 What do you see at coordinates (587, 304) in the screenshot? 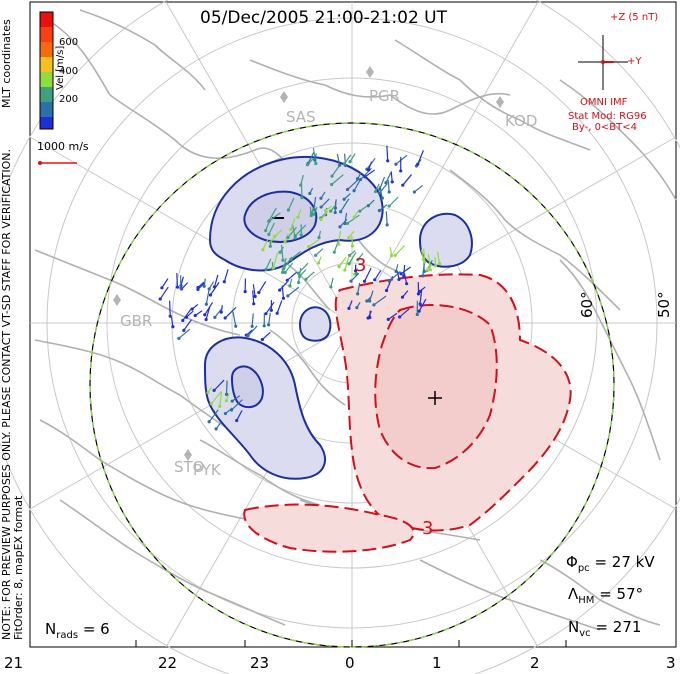
I see `latitude-label-60: 60°` at bounding box center [587, 304].